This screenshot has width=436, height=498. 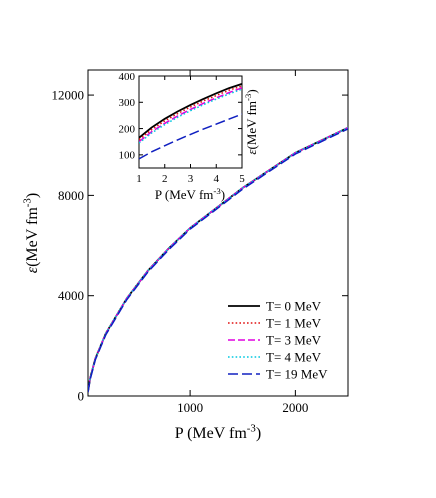 What do you see at coordinates (190, 194) in the screenshot?
I see `inset-x-axis-label: P (MeV fm-3)` at bounding box center [190, 194].